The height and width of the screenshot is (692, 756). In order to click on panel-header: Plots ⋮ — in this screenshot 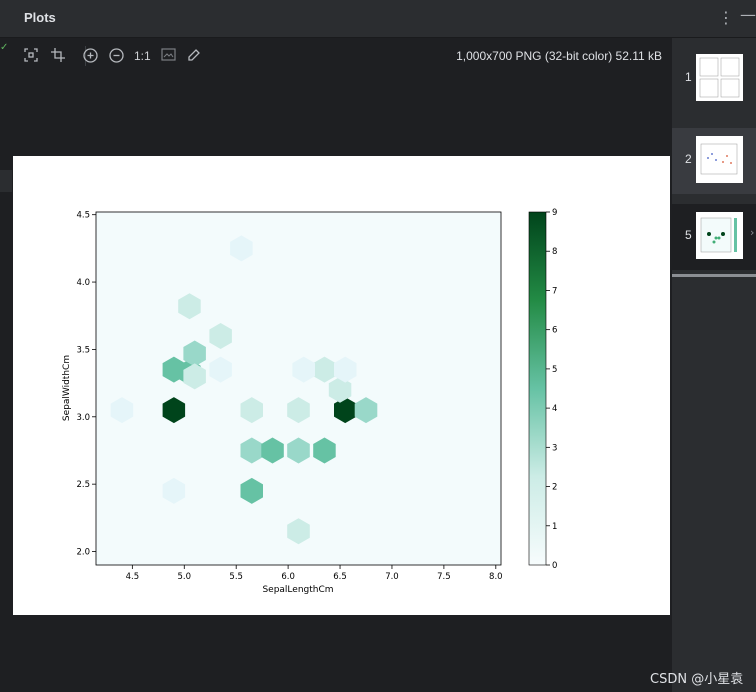, I will do `click(378, 19)`.